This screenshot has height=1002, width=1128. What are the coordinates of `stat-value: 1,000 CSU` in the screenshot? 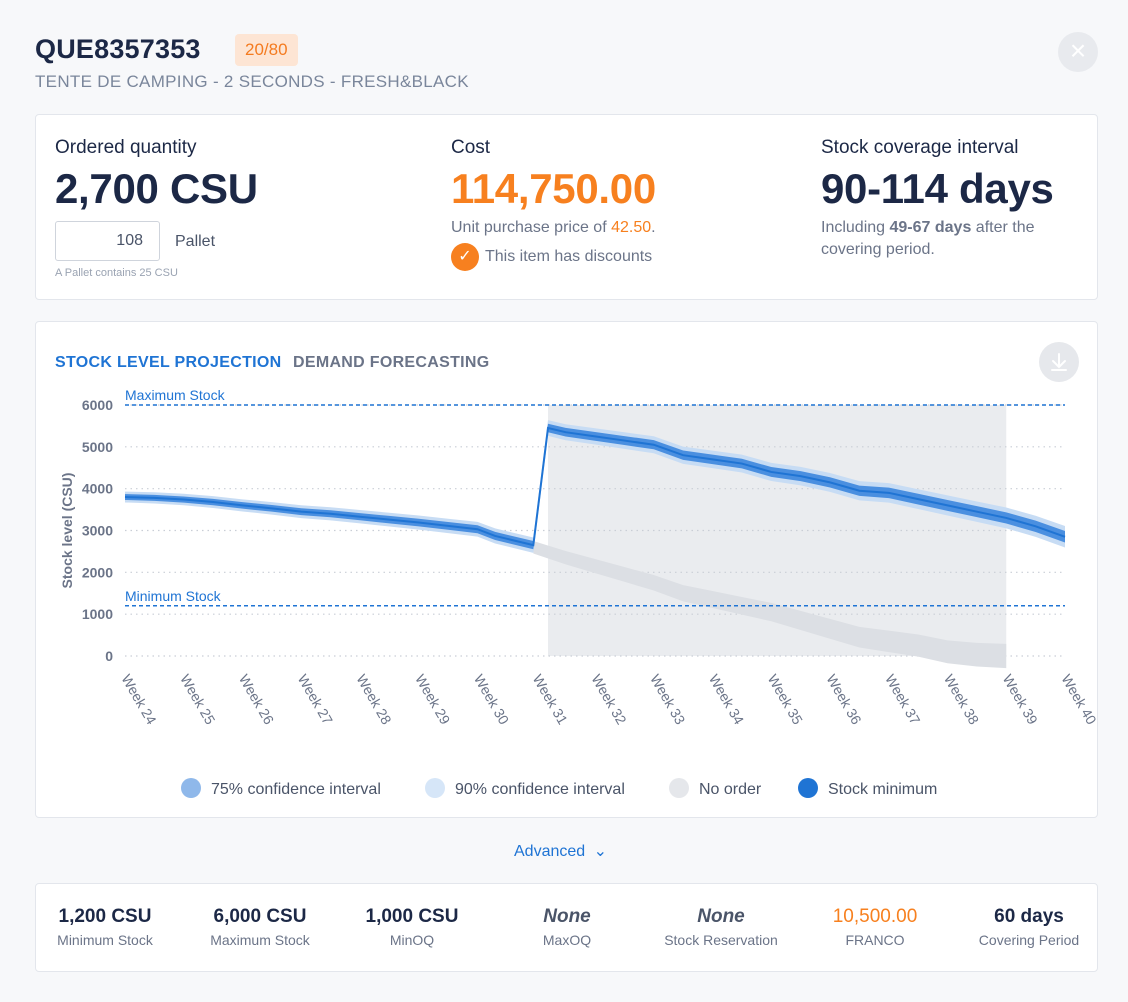 It's located at (412, 916).